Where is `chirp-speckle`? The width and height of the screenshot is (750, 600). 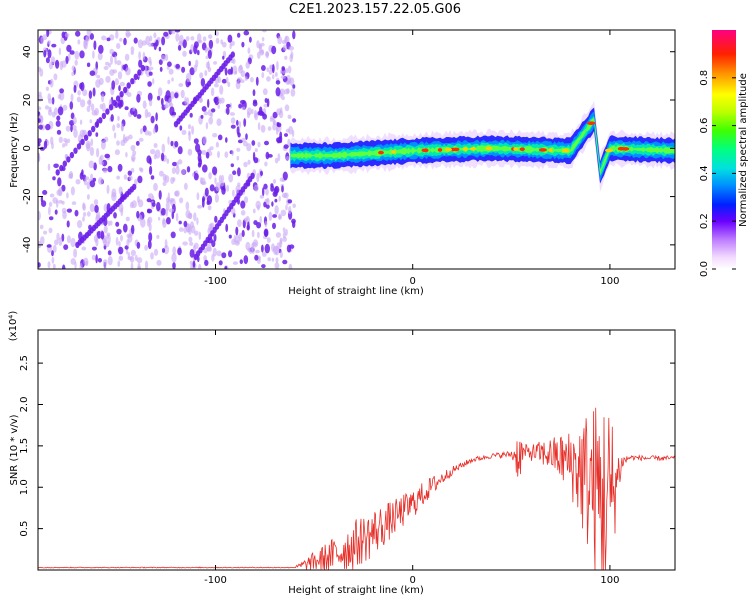 chirp-speckle is located at coordinates (118, 98).